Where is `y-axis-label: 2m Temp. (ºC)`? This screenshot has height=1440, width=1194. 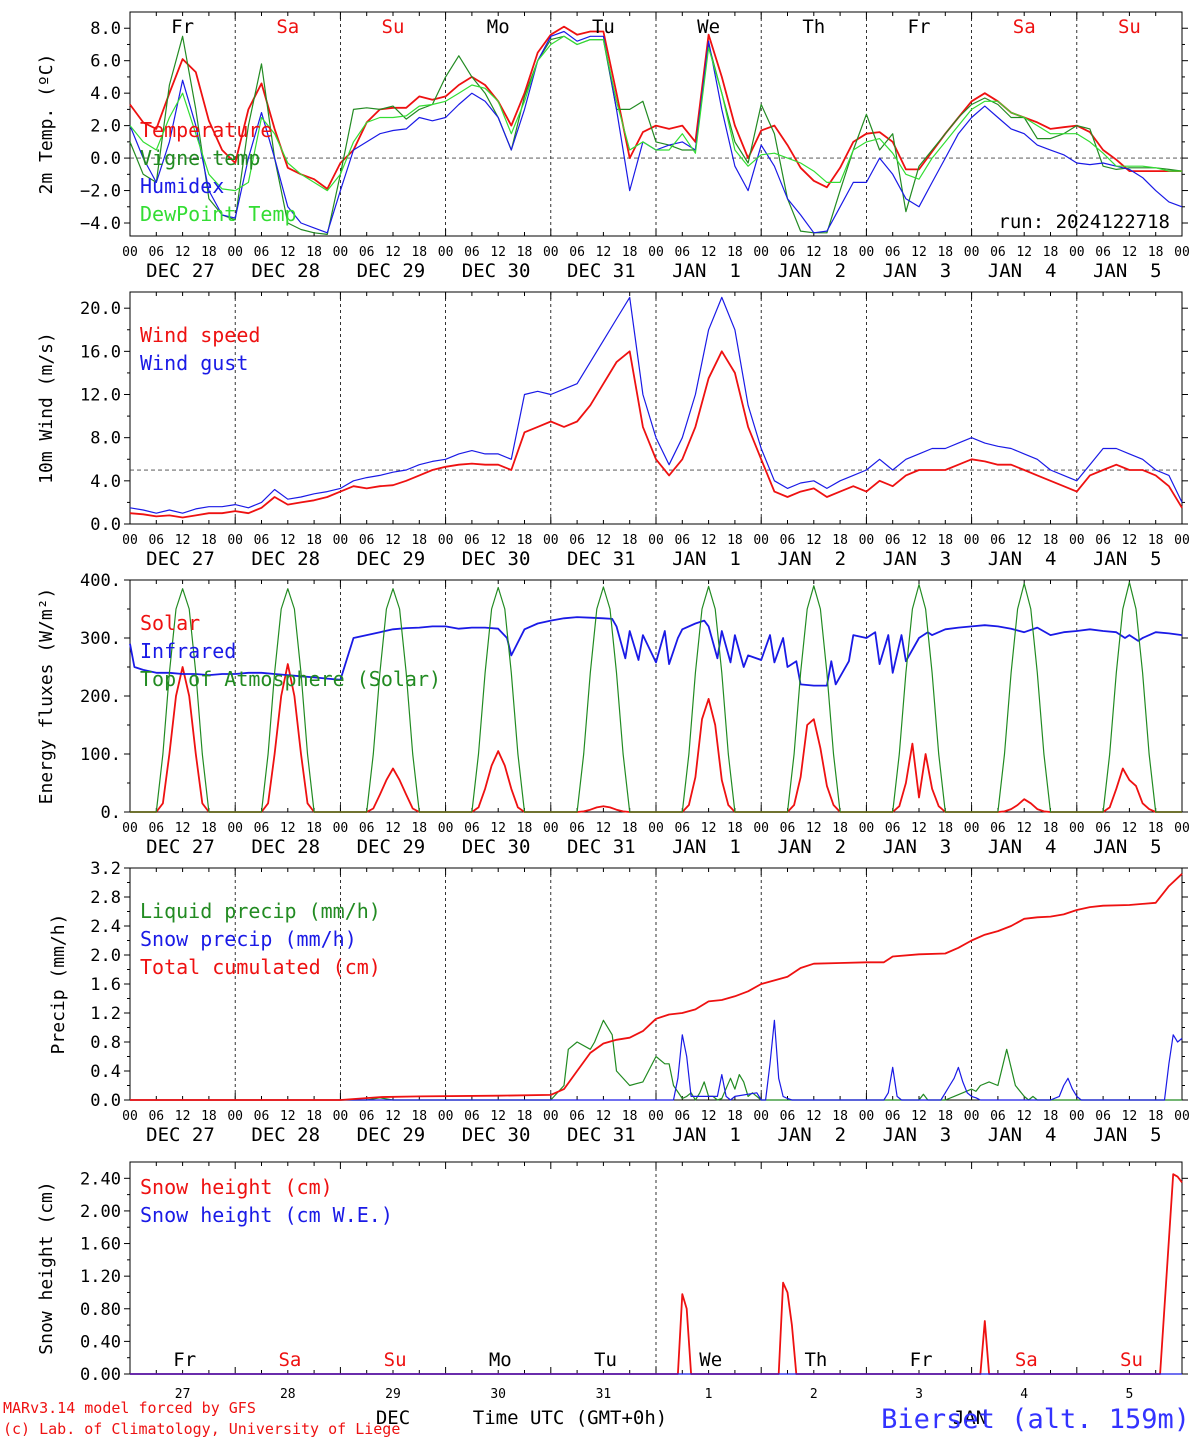 y-axis-label: 2m Temp. (ºC) is located at coordinates (46, 124).